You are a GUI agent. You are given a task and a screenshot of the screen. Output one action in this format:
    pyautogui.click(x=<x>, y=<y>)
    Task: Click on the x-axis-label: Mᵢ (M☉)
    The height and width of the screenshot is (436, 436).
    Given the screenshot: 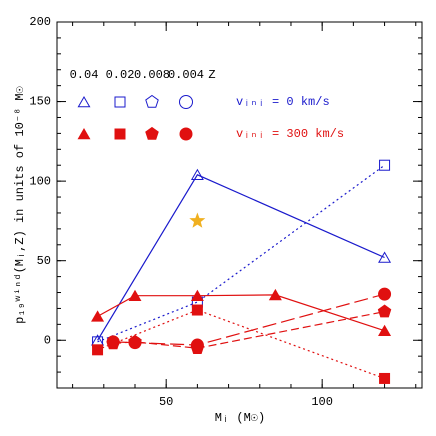 What is the action you would take?
    pyautogui.click(x=240, y=418)
    